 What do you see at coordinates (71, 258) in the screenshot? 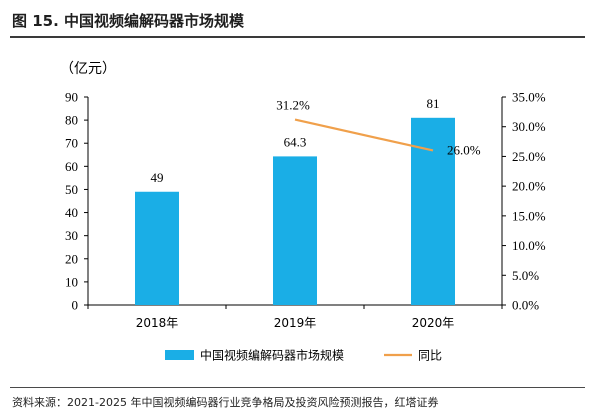
I see `y-tick-label: 20` at bounding box center [71, 258].